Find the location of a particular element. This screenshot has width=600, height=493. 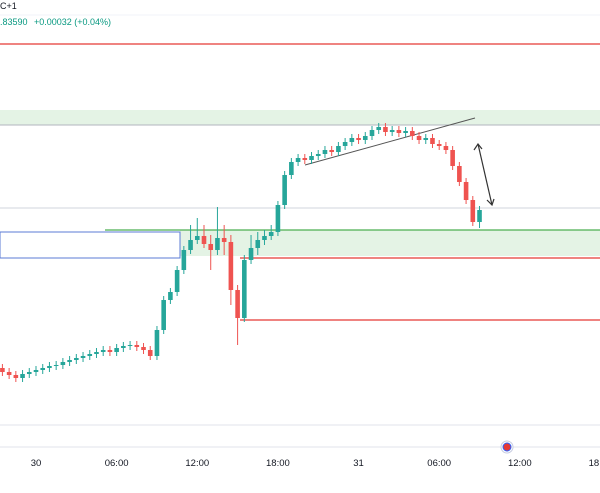

arrow is located at coordinates (485, 174).